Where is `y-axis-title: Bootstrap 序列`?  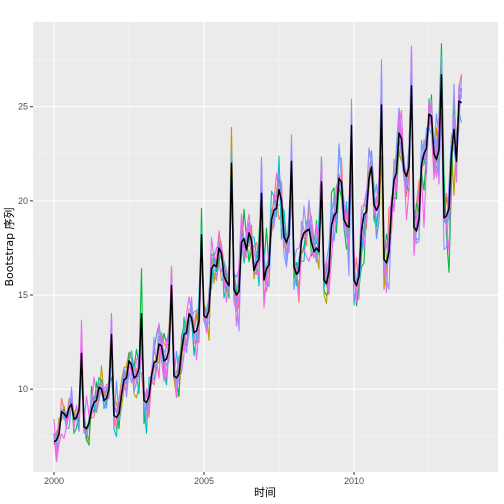
y-axis-title: Bootstrap 序列 is located at coordinates (9, 246).